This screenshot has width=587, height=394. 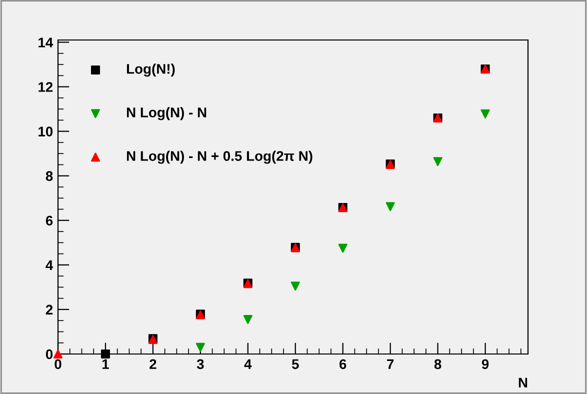 What do you see at coordinates (248, 364) in the screenshot?
I see `x-tick-label: 4` at bounding box center [248, 364].